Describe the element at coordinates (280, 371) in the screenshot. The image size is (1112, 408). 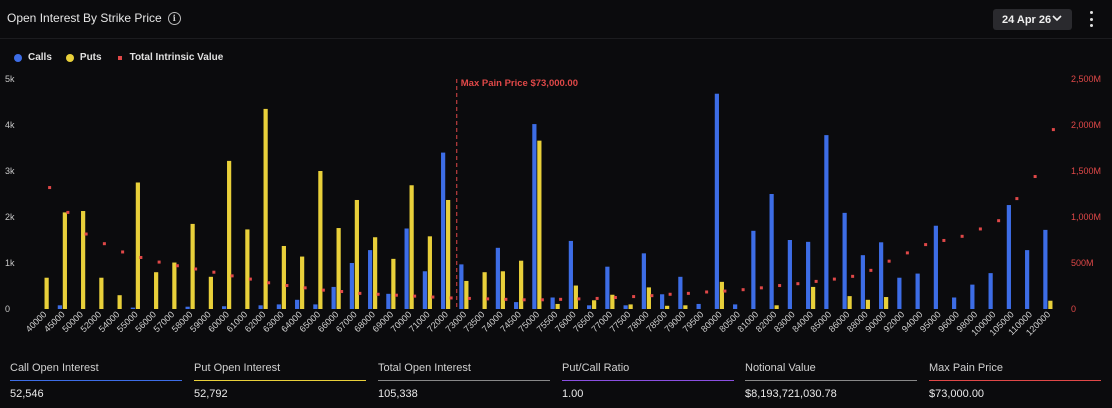
I see `stat-label: Put Open Interest` at that location.